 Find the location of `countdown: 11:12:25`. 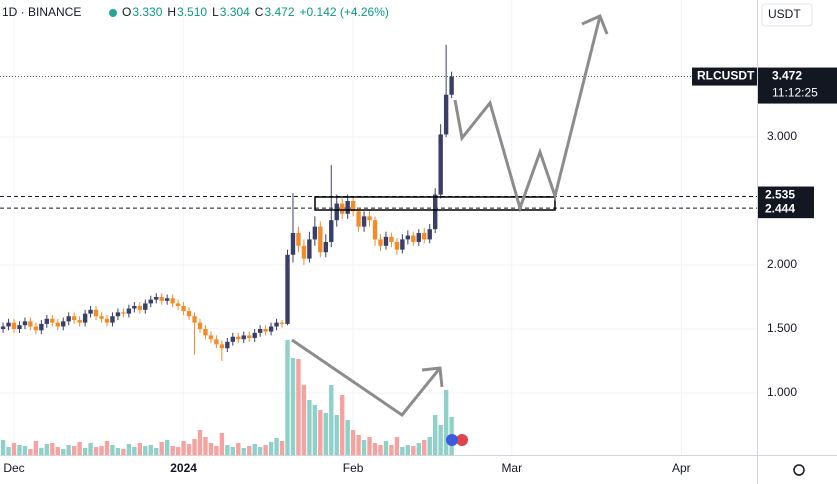

countdown: 11:12:25 is located at coordinates (795, 93).